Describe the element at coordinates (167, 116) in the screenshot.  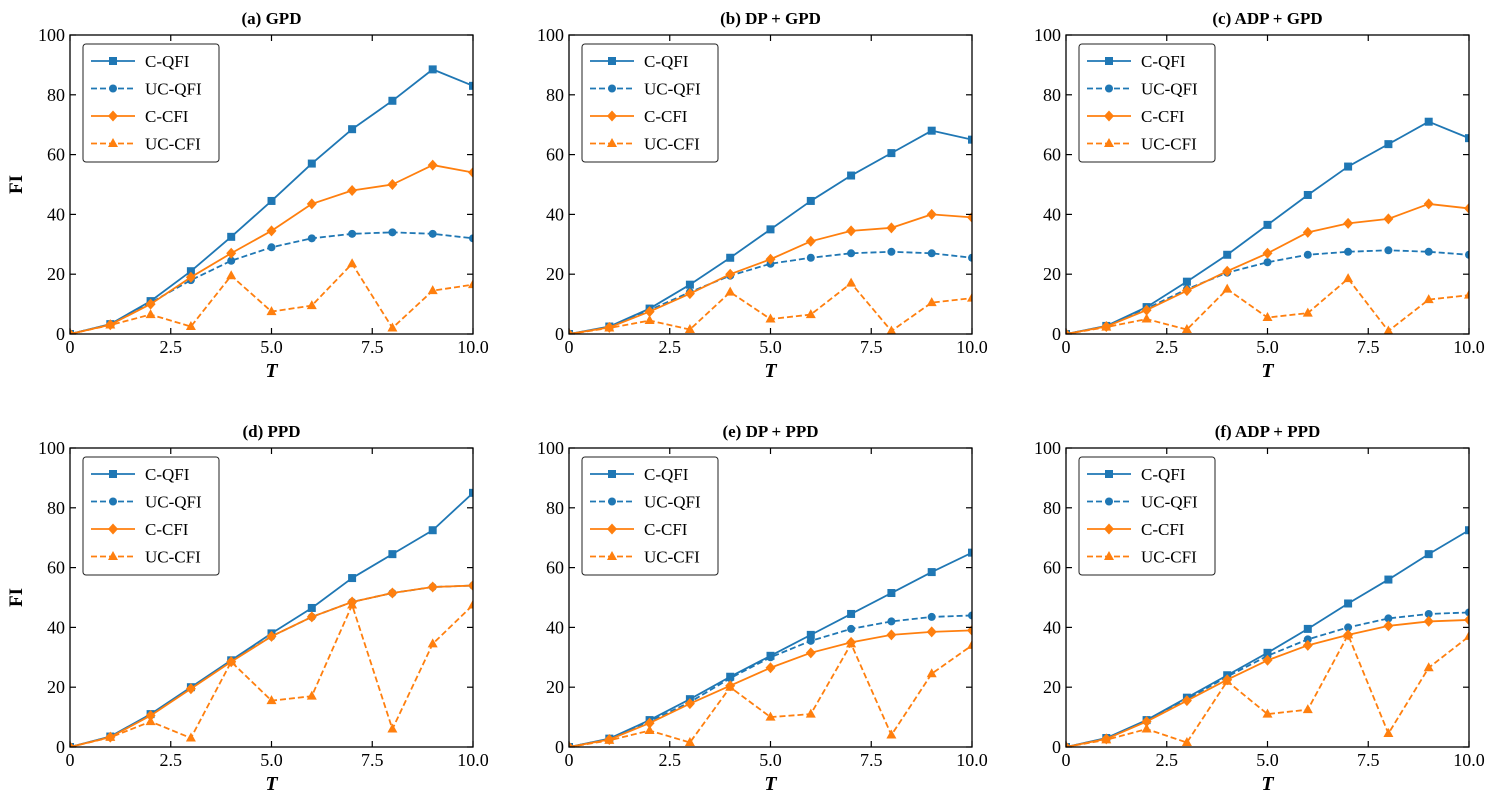
I see `legend-label: C-CFI` at that location.